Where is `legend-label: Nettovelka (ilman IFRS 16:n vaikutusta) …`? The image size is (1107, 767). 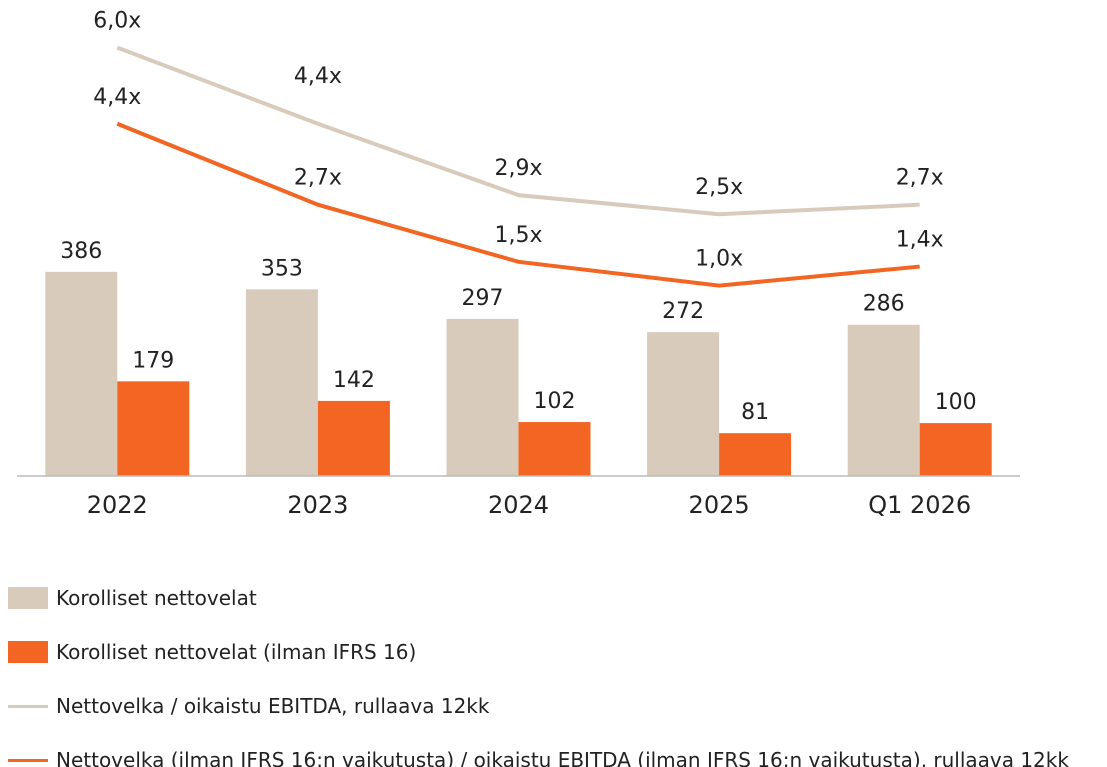
legend-label: Nettovelka (ilman IFRS 16:n vaikutusta) … is located at coordinates (562, 757).